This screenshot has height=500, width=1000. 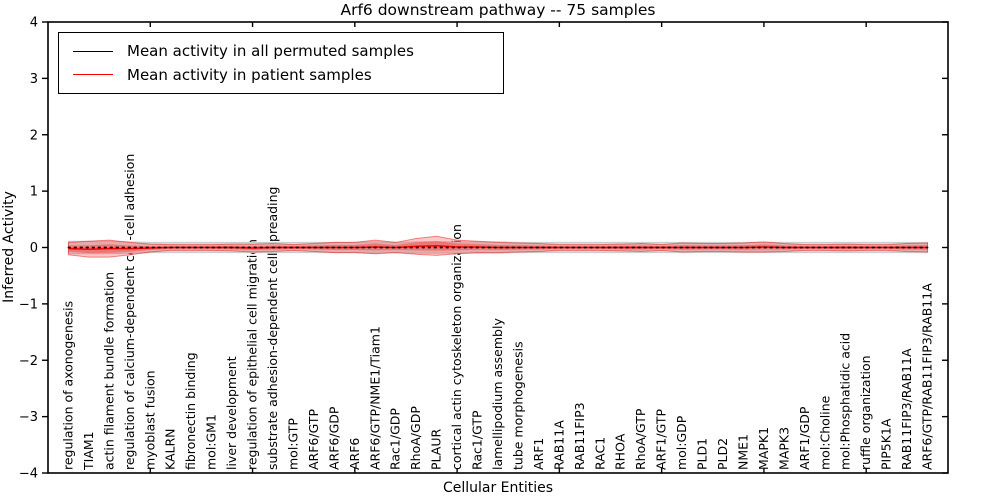 I want to click on x-entity-label: ARF6/GTP/NME1/Tiam1, so click(x=374, y=398).